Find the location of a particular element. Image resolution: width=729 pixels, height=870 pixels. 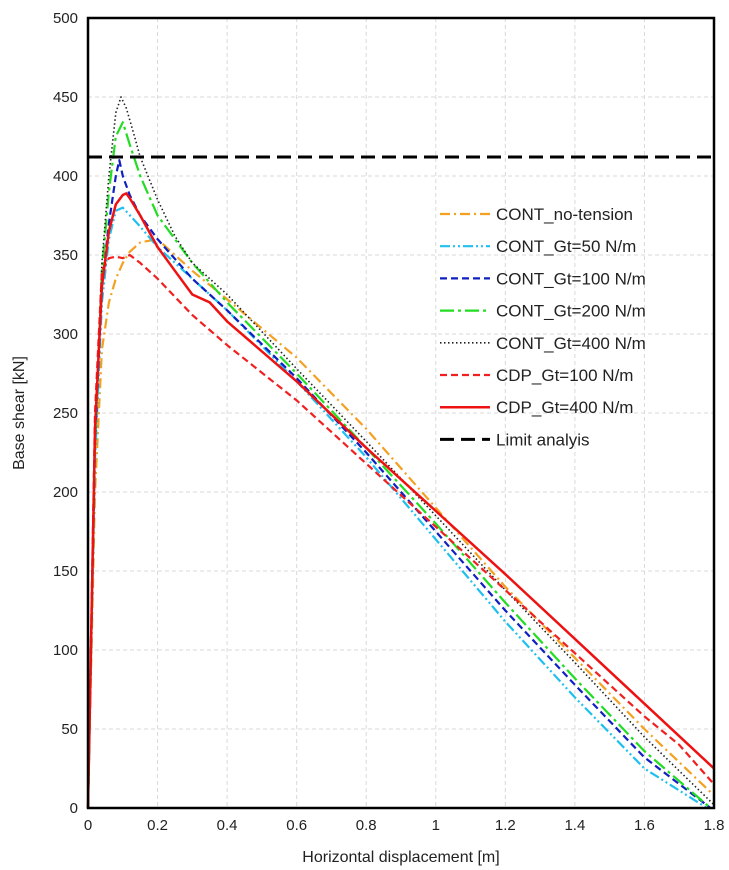

y-tick-label: 100 is located at coordinates (65, 650).